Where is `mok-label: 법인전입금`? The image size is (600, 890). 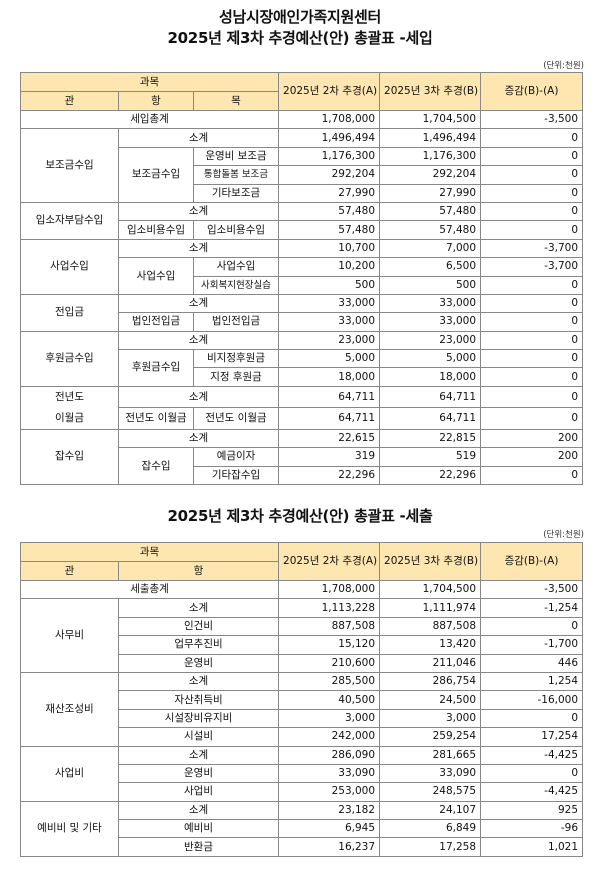
mok-label: 법인전입금 is located at coordinates (236, 322).